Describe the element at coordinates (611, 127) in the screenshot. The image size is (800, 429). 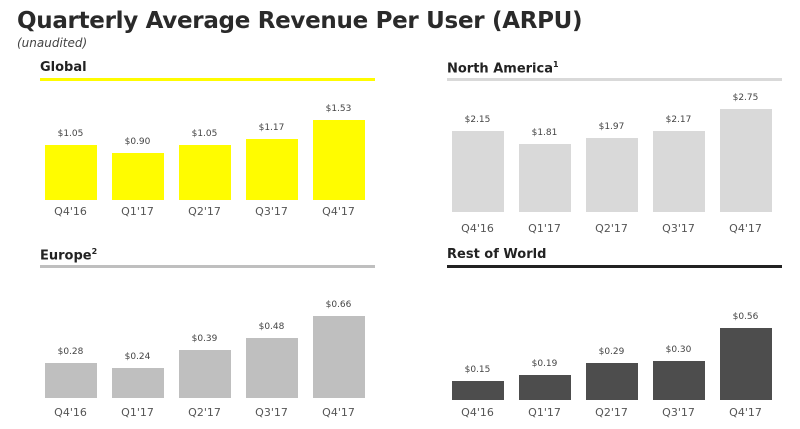
I see `value-label: $1.97` at that location.